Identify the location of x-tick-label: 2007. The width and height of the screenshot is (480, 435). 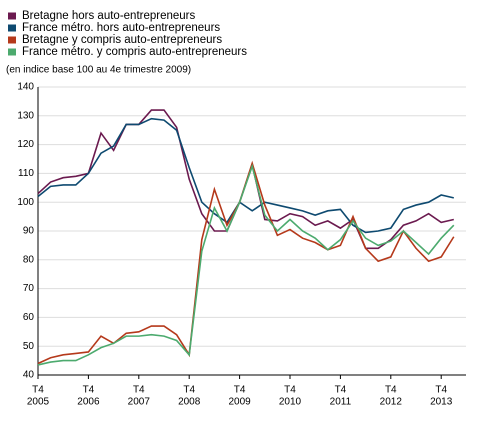
(139, 402).